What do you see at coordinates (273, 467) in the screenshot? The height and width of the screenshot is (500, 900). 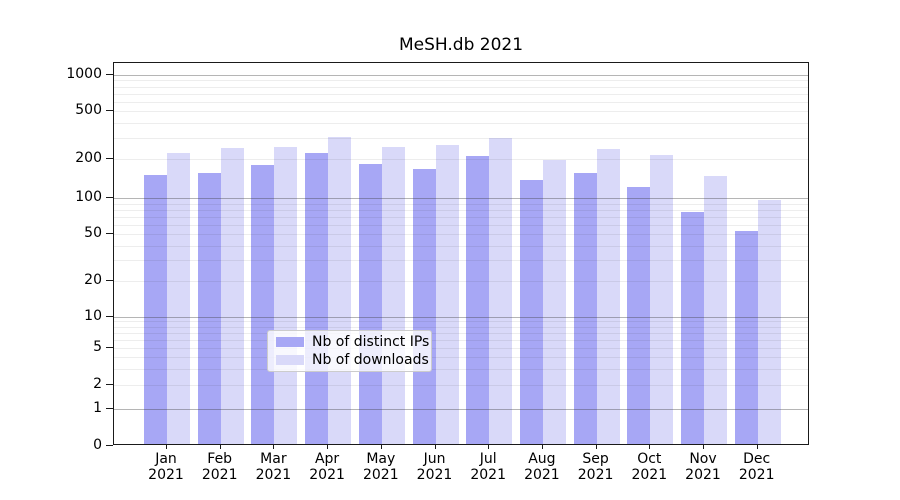 I see `x-tick-label-mar: Mar 2021` at bounding box center [273, 467].